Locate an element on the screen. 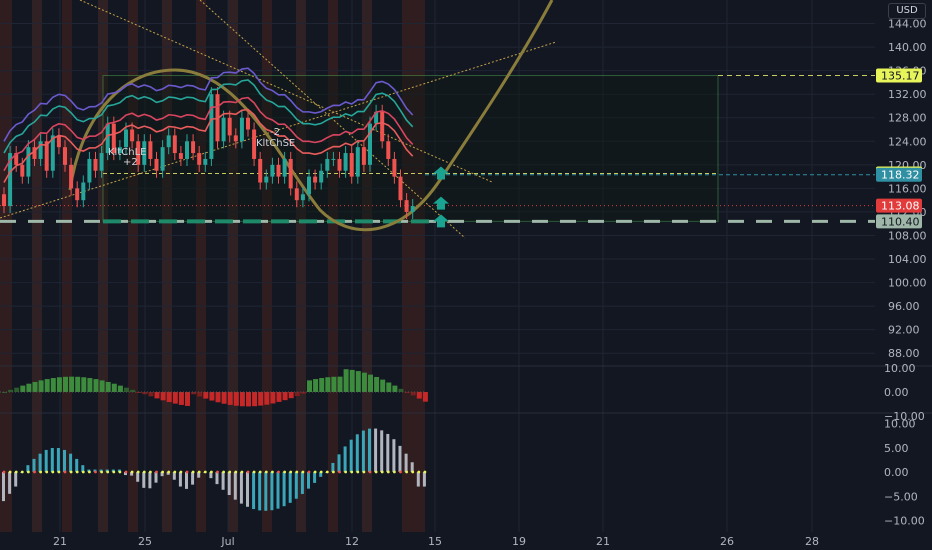 Image resolution: width=932 pixels, height=550 pixels. time-tick-label: 15 is located at coordinates (435, 541).